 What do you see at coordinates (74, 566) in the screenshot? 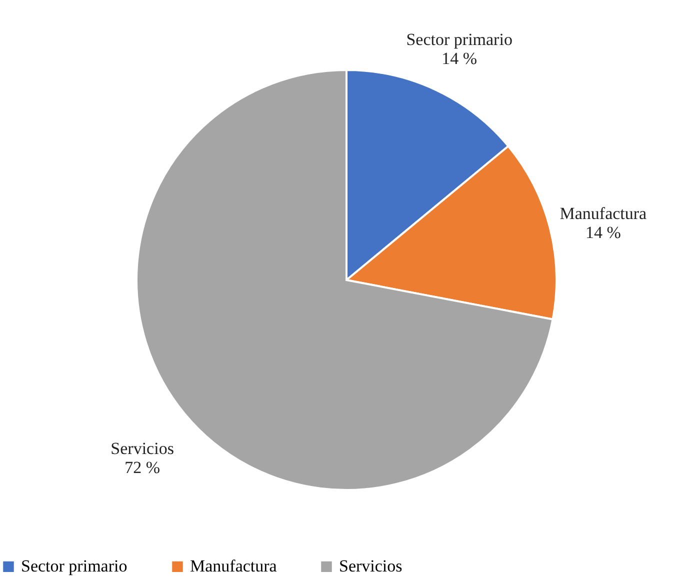
I see `legend-label: Sector primario` at bounding box center [74, 566].